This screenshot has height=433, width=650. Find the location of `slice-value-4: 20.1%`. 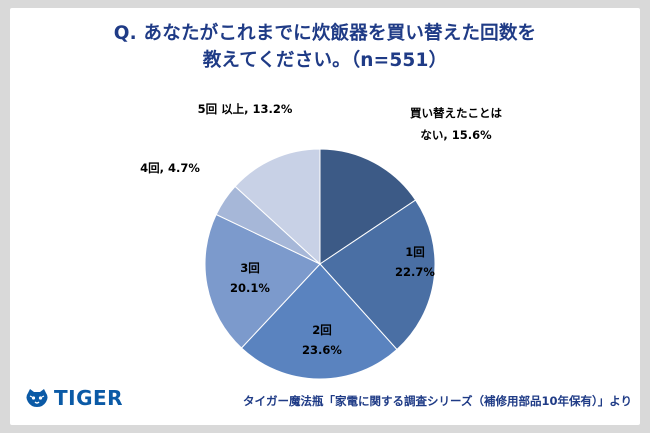

slice-value-4: 20.1% is located at coordinates (250, 288).